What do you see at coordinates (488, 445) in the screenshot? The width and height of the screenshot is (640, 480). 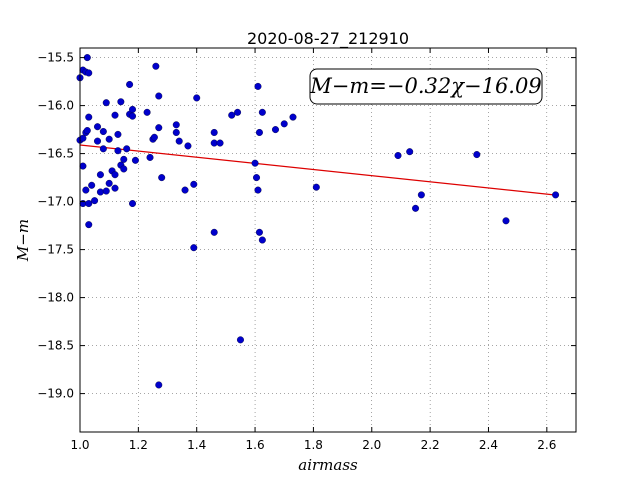 I see `x-tick-label: 2.4` at bounding box center [488, 445].